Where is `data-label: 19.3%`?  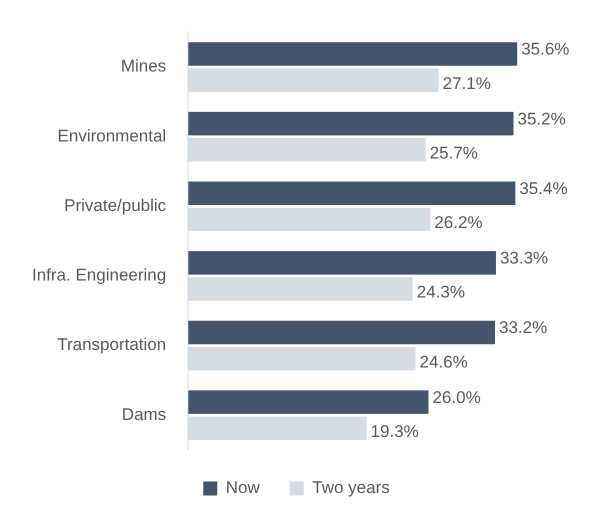
data-label: 19.3% is located at coordinates (394, 431).